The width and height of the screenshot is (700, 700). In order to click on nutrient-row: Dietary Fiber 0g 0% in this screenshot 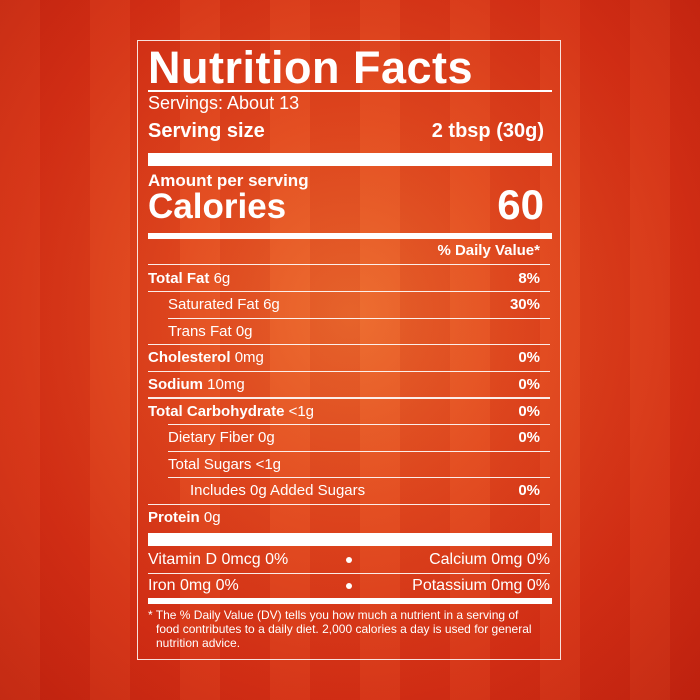, I will do `click(349, 438)`.